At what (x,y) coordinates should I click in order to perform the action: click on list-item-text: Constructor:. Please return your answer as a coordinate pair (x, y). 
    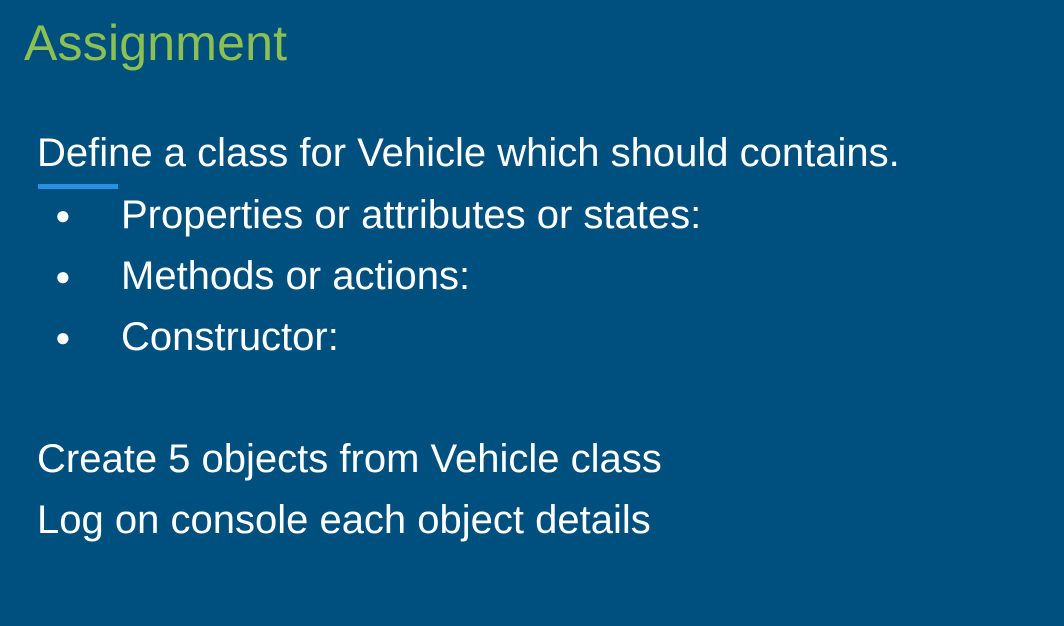
    Looking at the image, I should click on (230, 337).